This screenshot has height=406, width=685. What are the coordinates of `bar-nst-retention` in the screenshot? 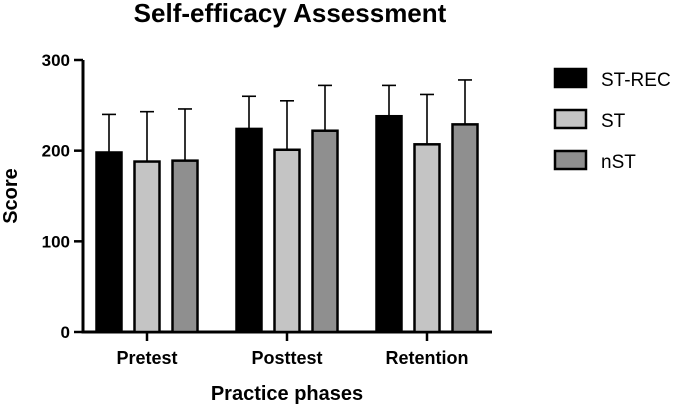 It's located at (465, 228).